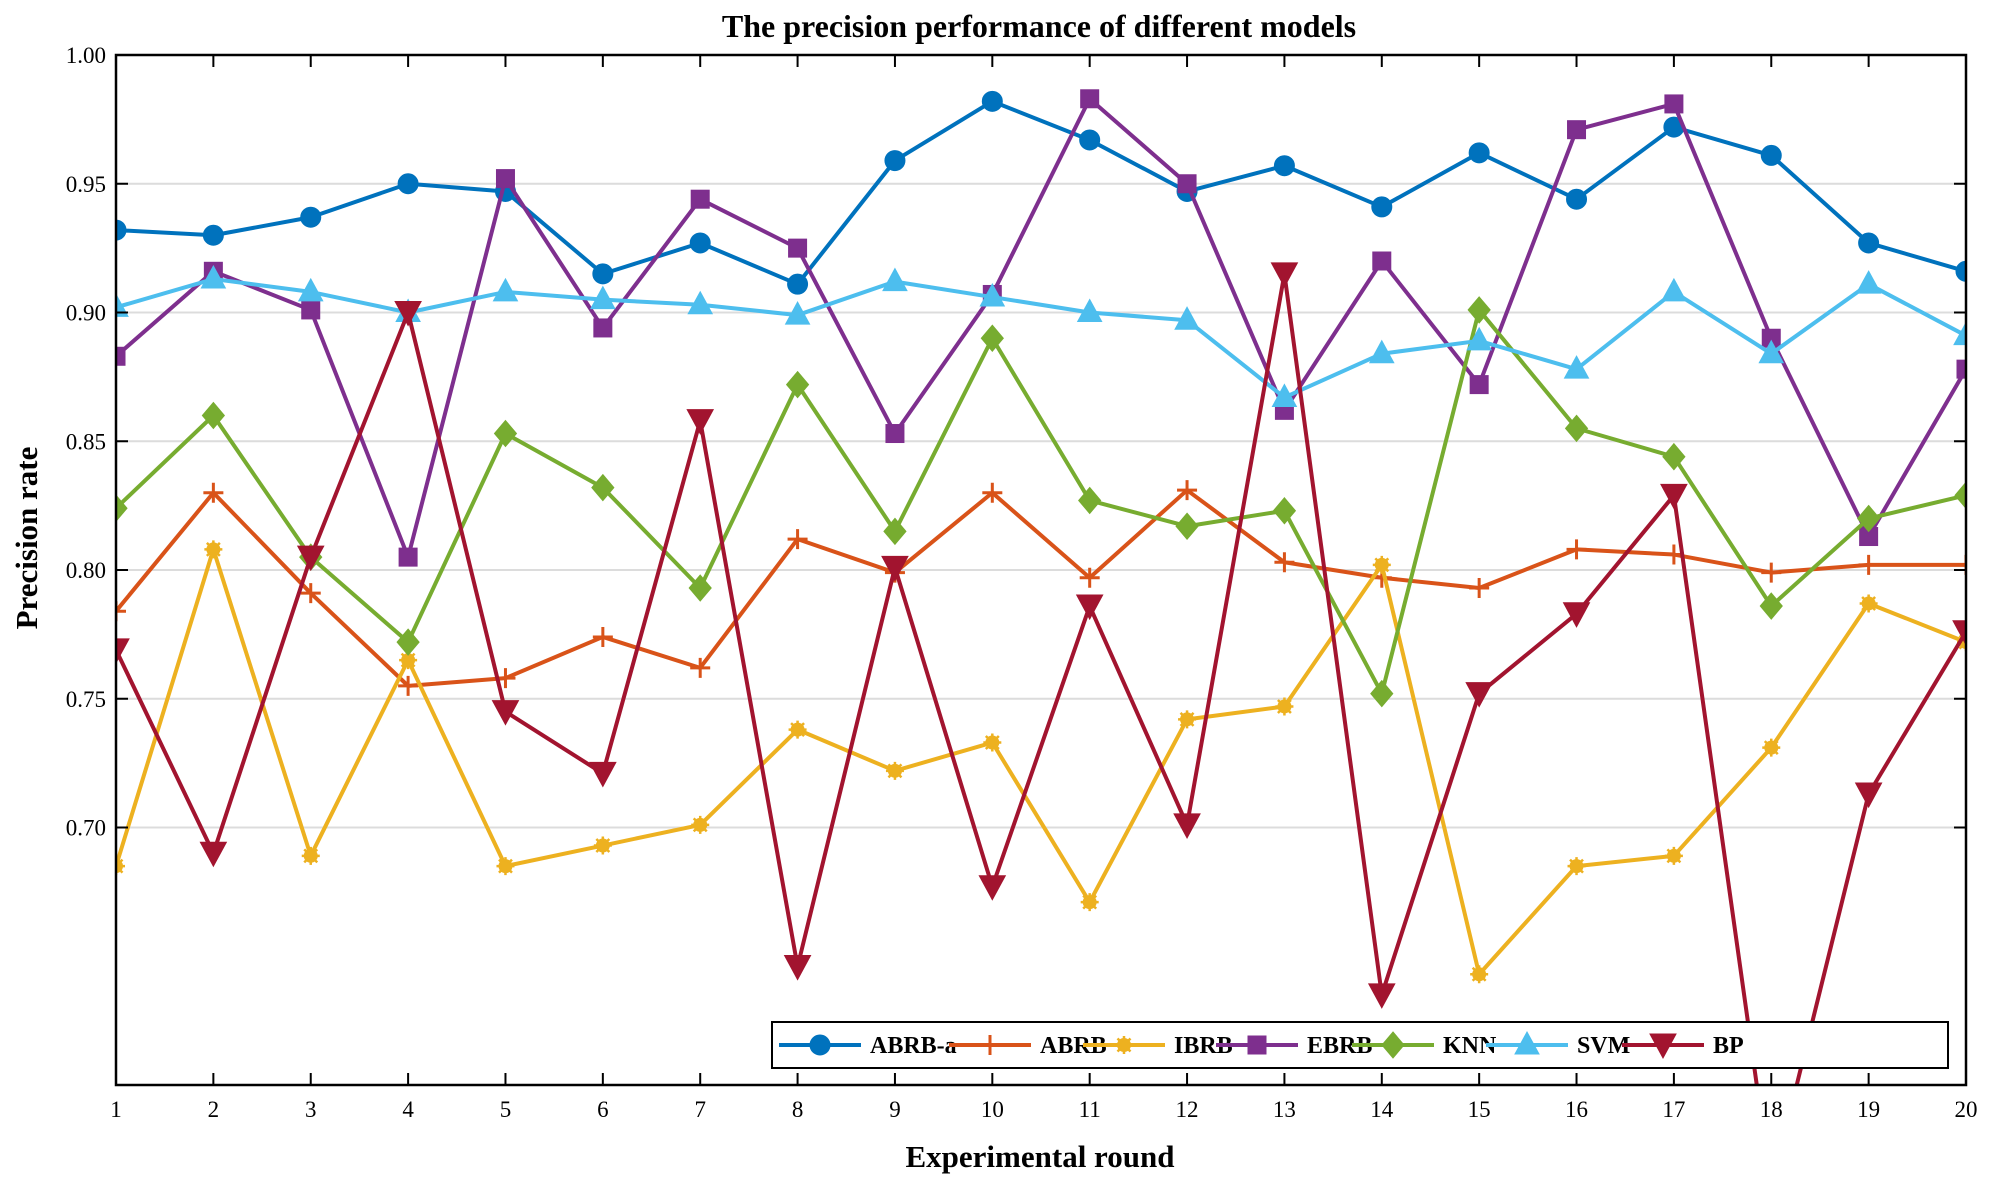  Describe the element at coordinates (214, 1109) in the screenshot. I see `x-tick-label: 2` at that location.